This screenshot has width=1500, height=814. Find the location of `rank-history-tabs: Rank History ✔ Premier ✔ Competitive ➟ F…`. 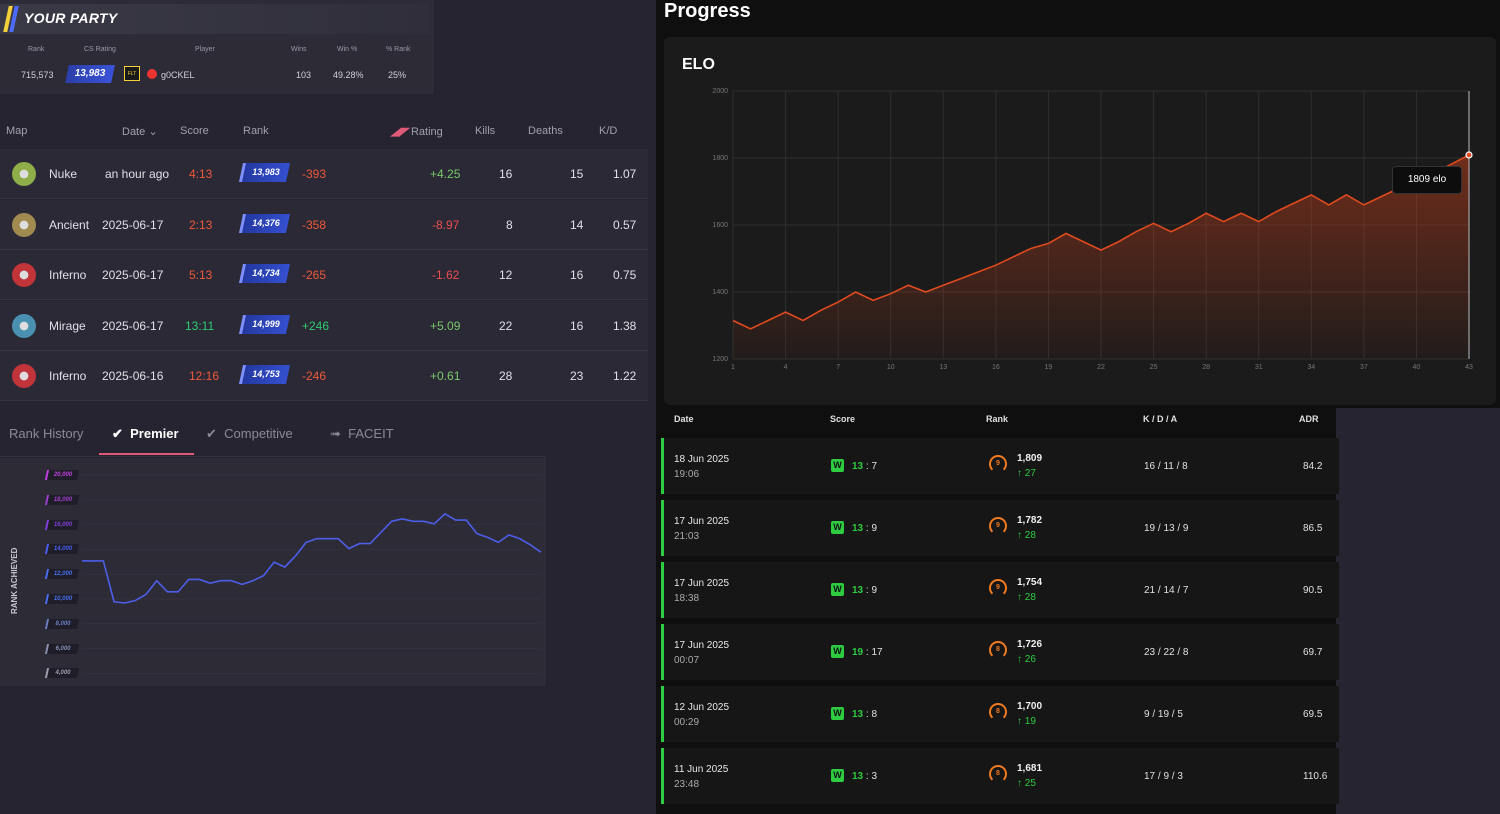

rank-history-tabs: Rank History ✔ Premier ✔ Competitive ➟ F… is located at coordinates (273, 435).